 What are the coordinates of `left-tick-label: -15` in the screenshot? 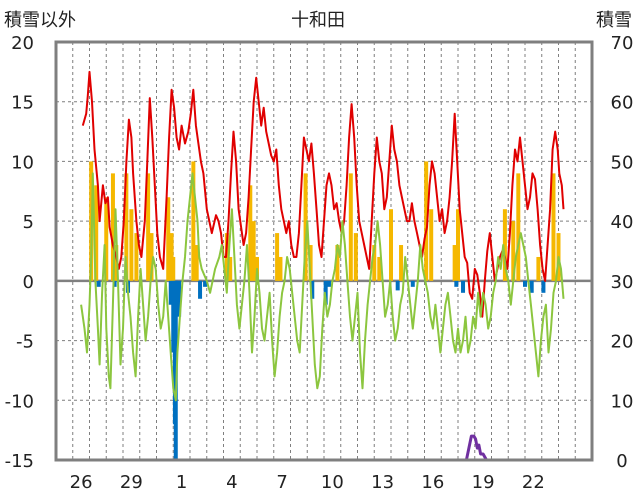 It's located at (19, 461).